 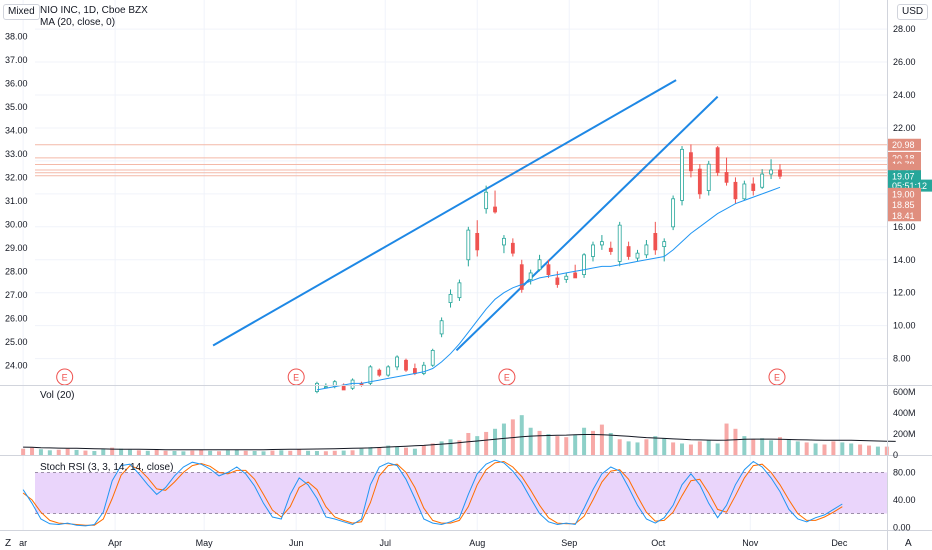 What do you see at coordinates (16, 154) in the screenshot?
I see `left-axis-tick: 33.00` at bounding box center [16, 154].